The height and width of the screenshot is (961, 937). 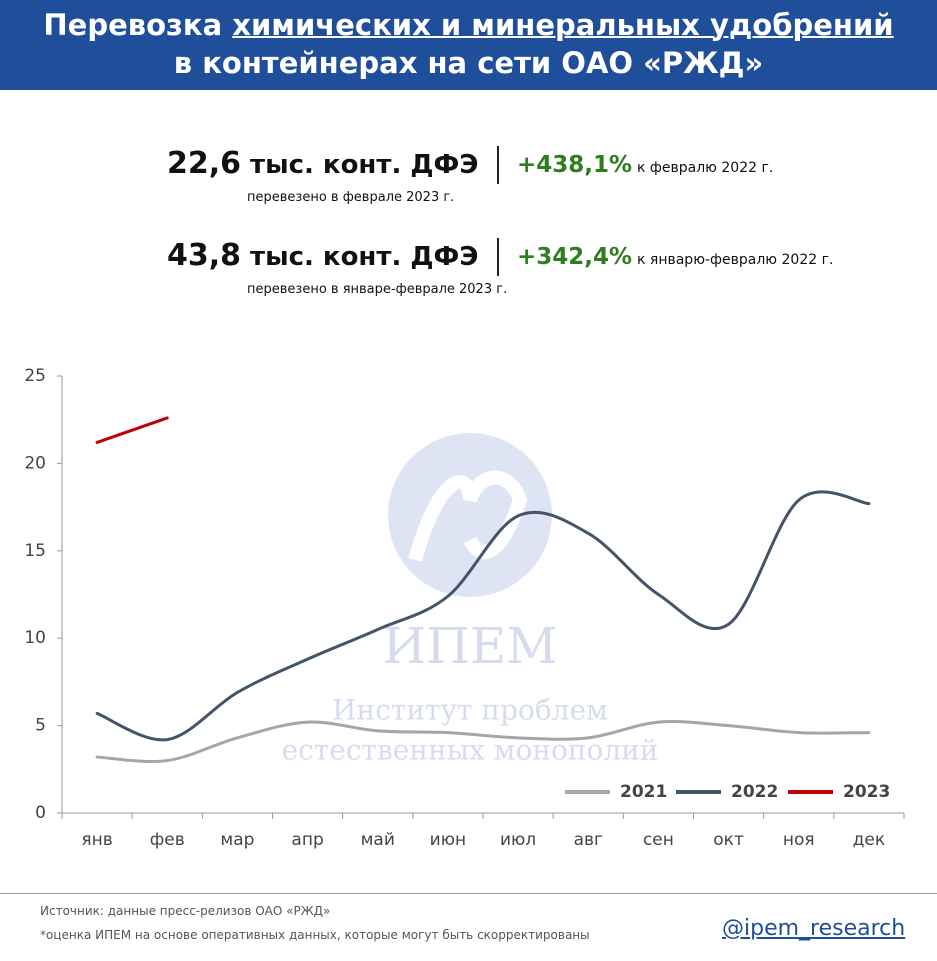 What do you see at coordinates (705, 168) in the screenshot?
I see `stat-comparison: к февралю 2022 г.` at bounding box center [705, 168].